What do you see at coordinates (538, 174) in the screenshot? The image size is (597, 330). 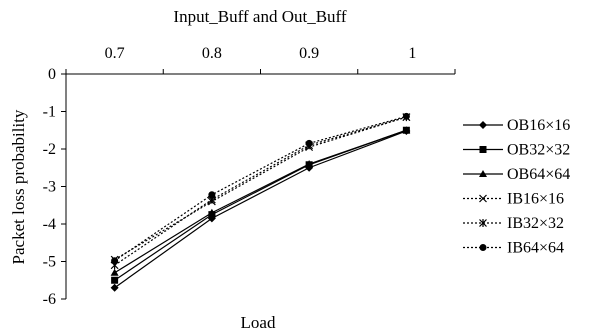 I see `legend-label-OB64×64: OB64×64` at bounding box center [538, 174].